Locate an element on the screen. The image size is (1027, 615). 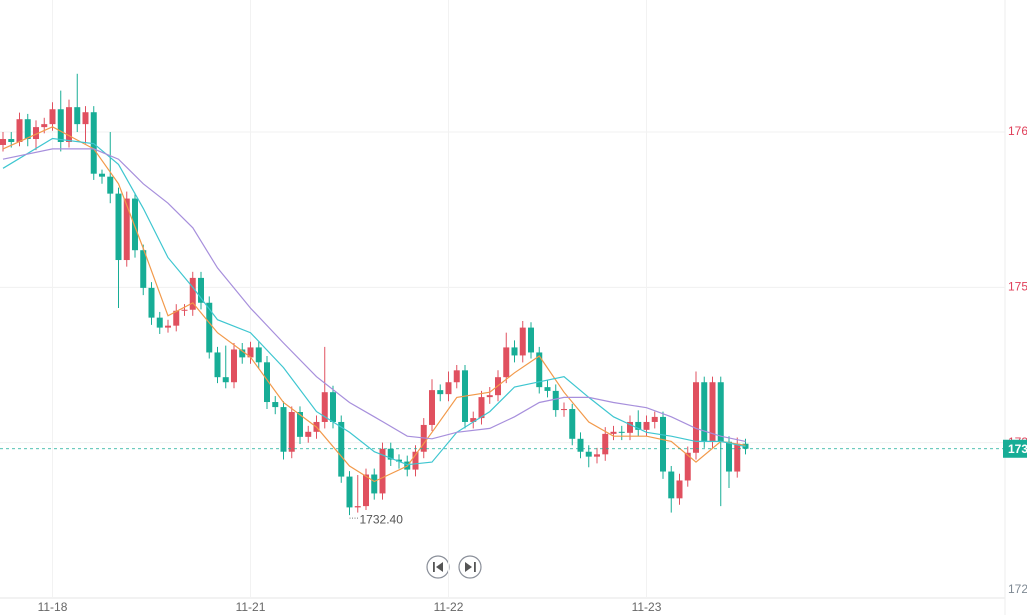
last-price-label: 1737.53 is located at coordinates (1017, 449).